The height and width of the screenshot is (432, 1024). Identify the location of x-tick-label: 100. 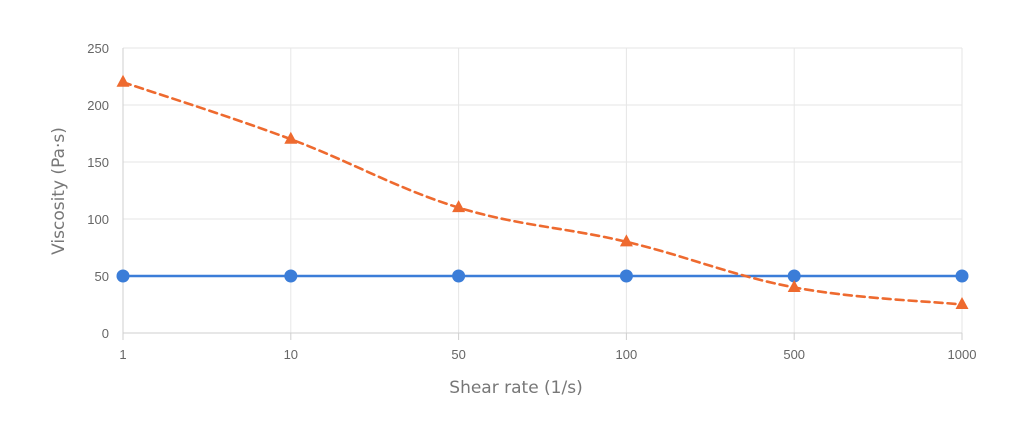
(627, 354).